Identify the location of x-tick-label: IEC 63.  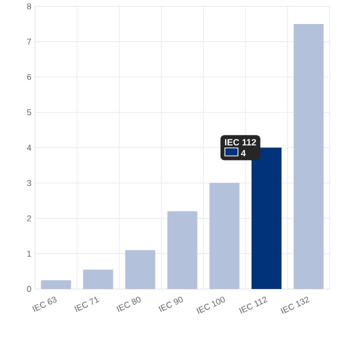
(44, 304).